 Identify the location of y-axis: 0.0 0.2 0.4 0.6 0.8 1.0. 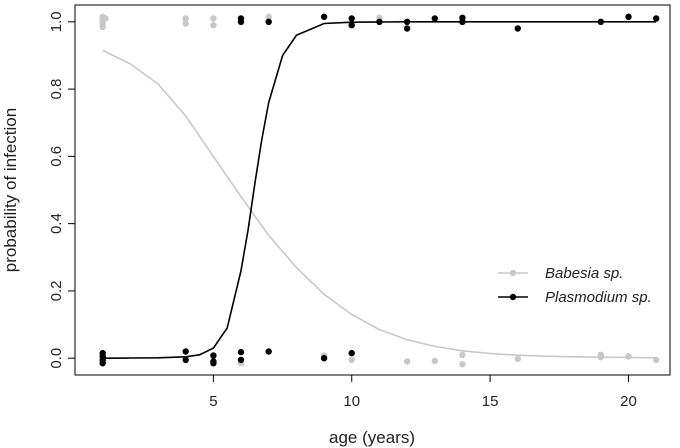
(61, 190).